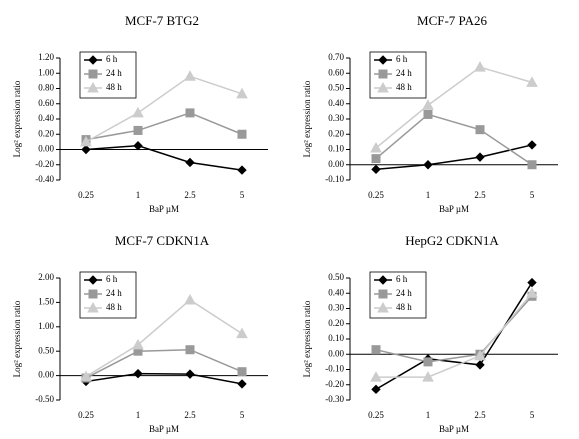 This screenshot has width=579, height=439. What do you see at coordinates (46, 277) in the screenshot?
I see `y-tick-label: 2.00` at bounding box center [46, 277].